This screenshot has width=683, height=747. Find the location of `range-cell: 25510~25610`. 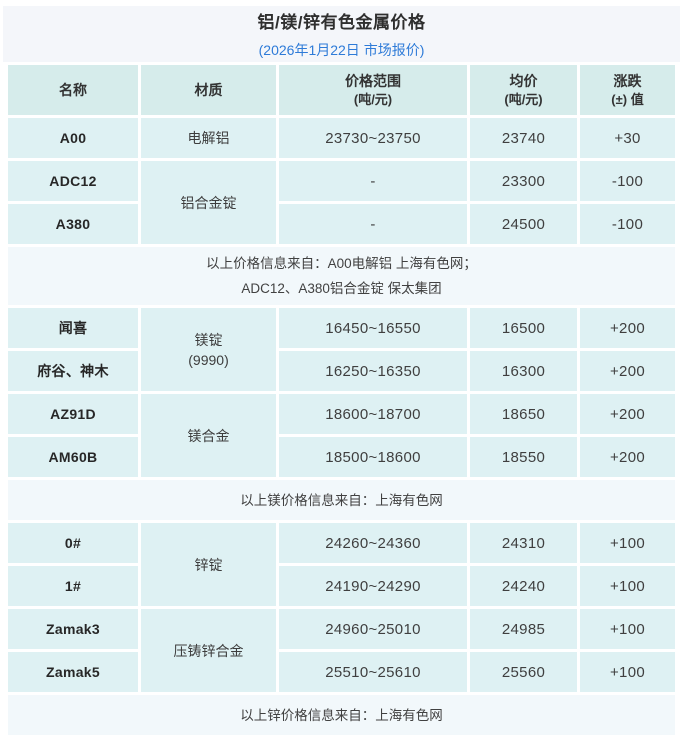

range-cell: 25510~25610 is located at coordinates (373, 672).